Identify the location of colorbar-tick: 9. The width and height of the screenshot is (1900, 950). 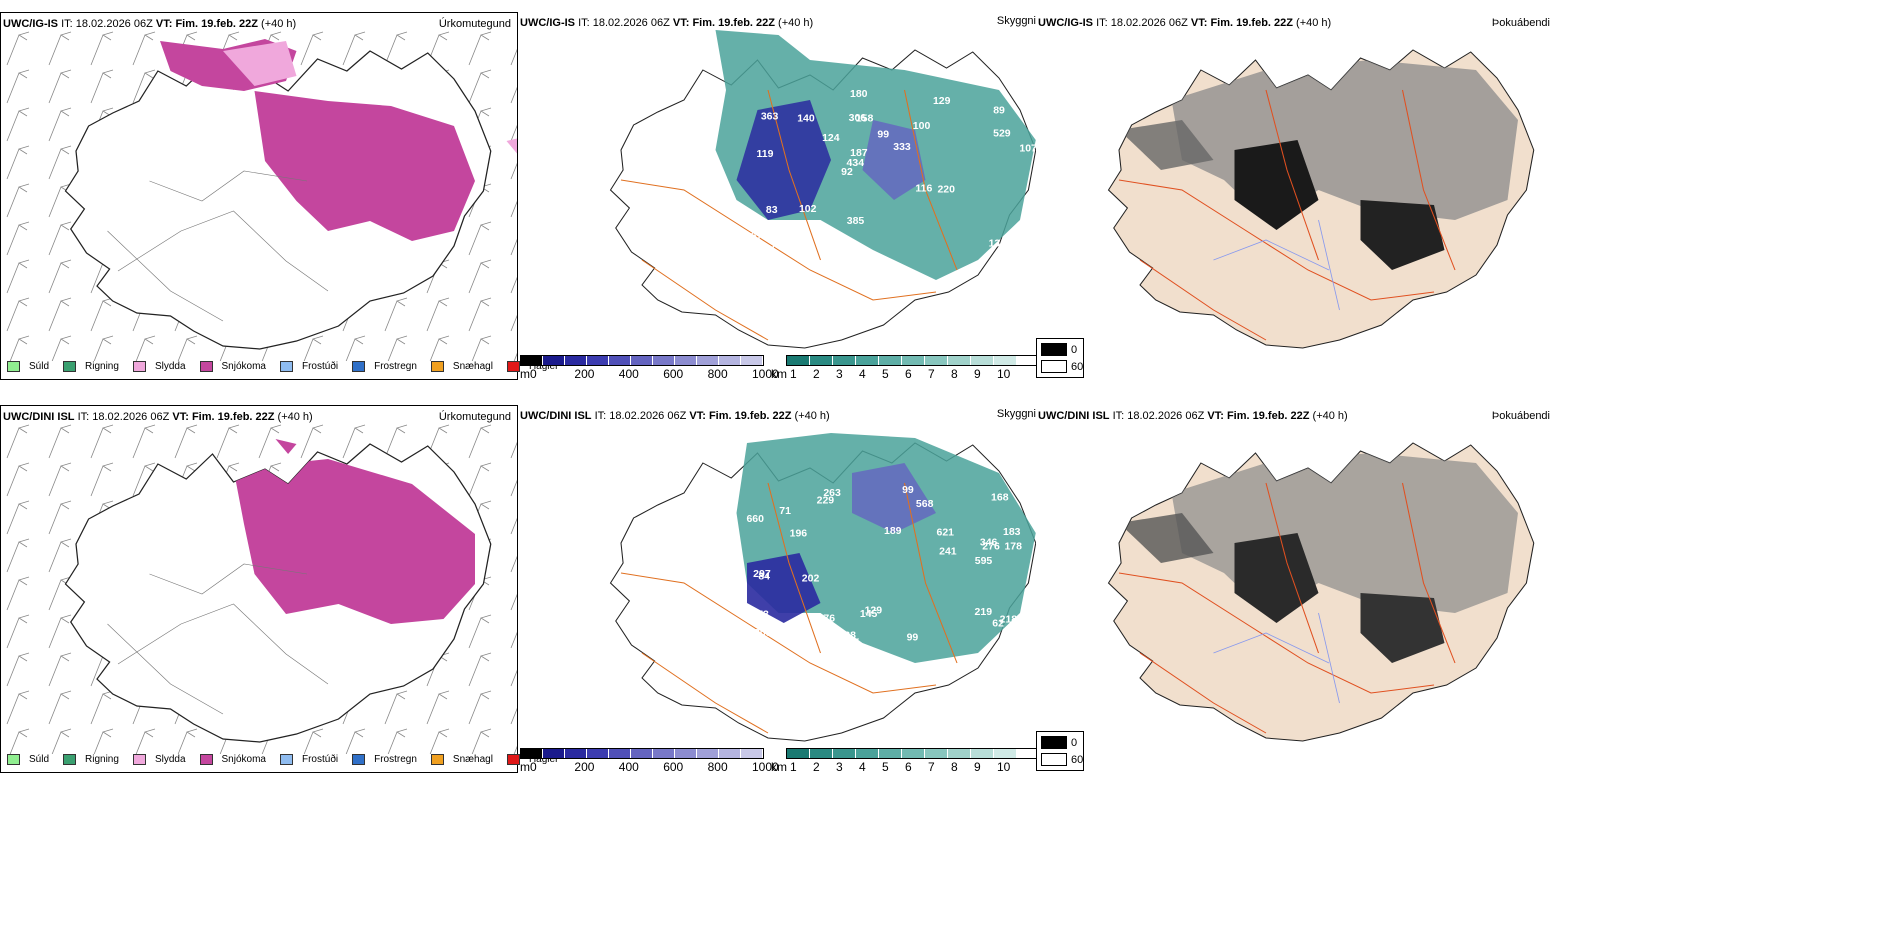
(977, 374).